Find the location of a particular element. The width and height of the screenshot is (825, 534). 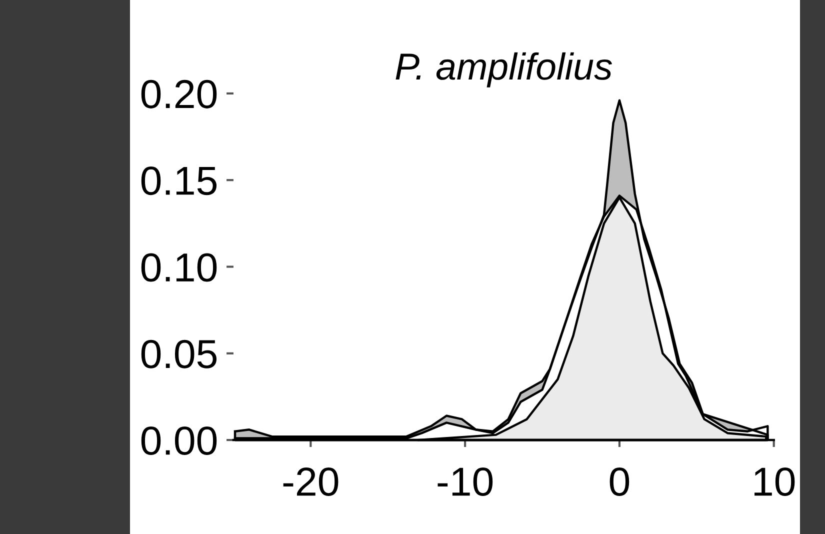

x-tick-label: -10 is located at coordinates (465, 481).